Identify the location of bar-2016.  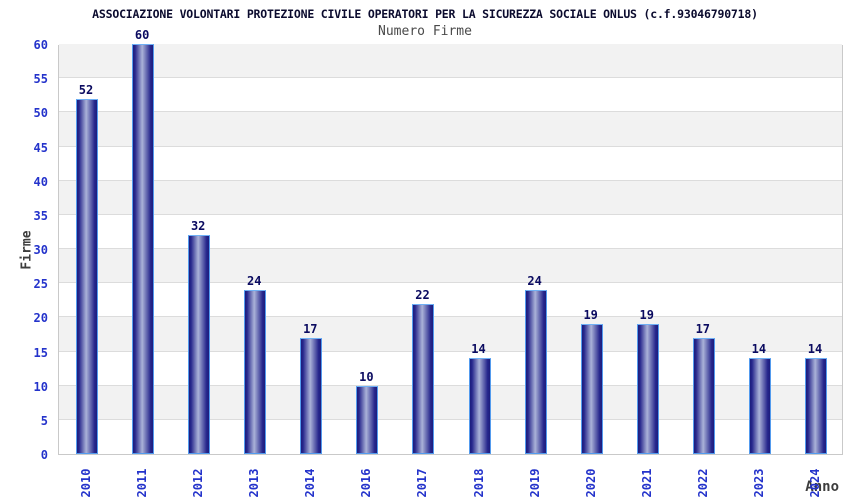
(367, 419).